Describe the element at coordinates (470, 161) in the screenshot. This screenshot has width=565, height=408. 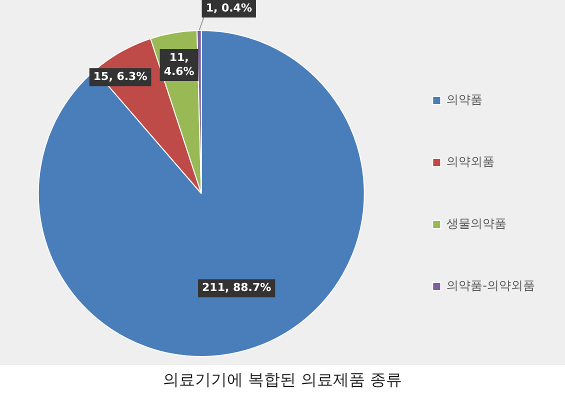
I see `legend-label: 의약외품` at that location.